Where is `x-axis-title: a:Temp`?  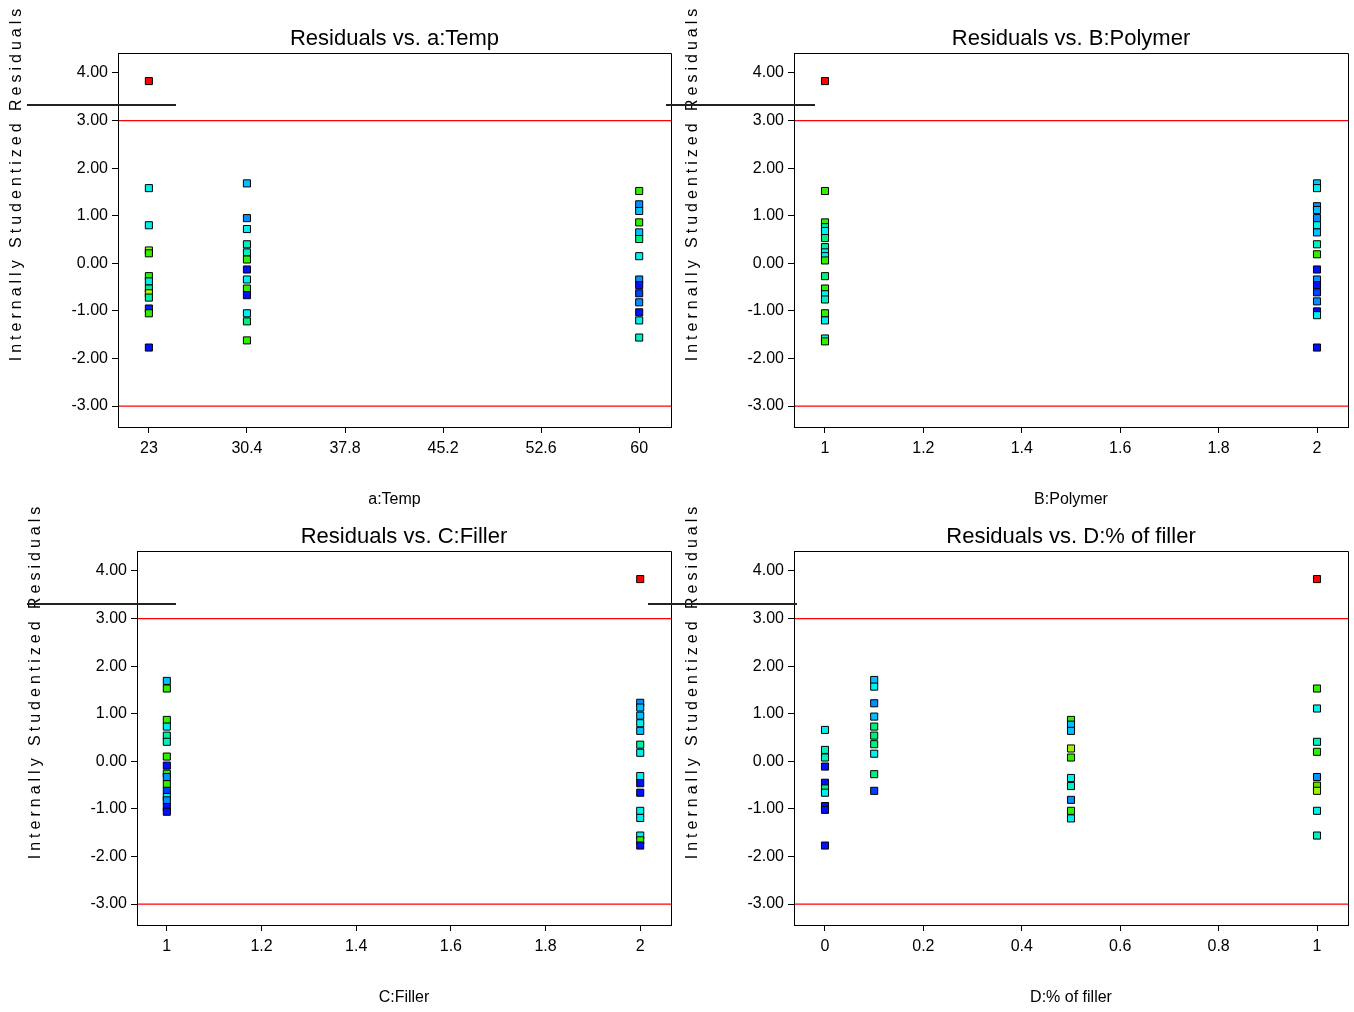
x-axis-title: a:Temp is located at coordinates (394, 498).